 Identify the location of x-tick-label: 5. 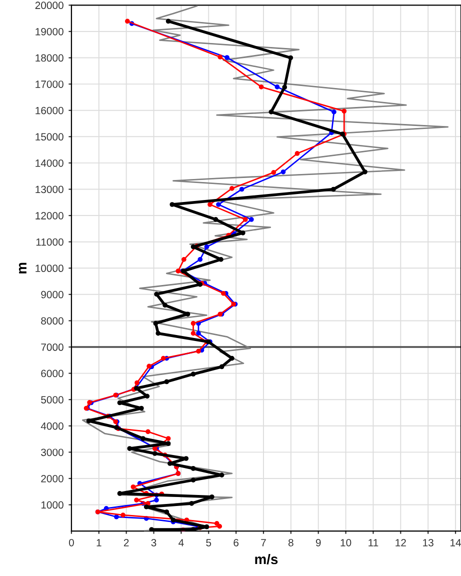
(209, 542).